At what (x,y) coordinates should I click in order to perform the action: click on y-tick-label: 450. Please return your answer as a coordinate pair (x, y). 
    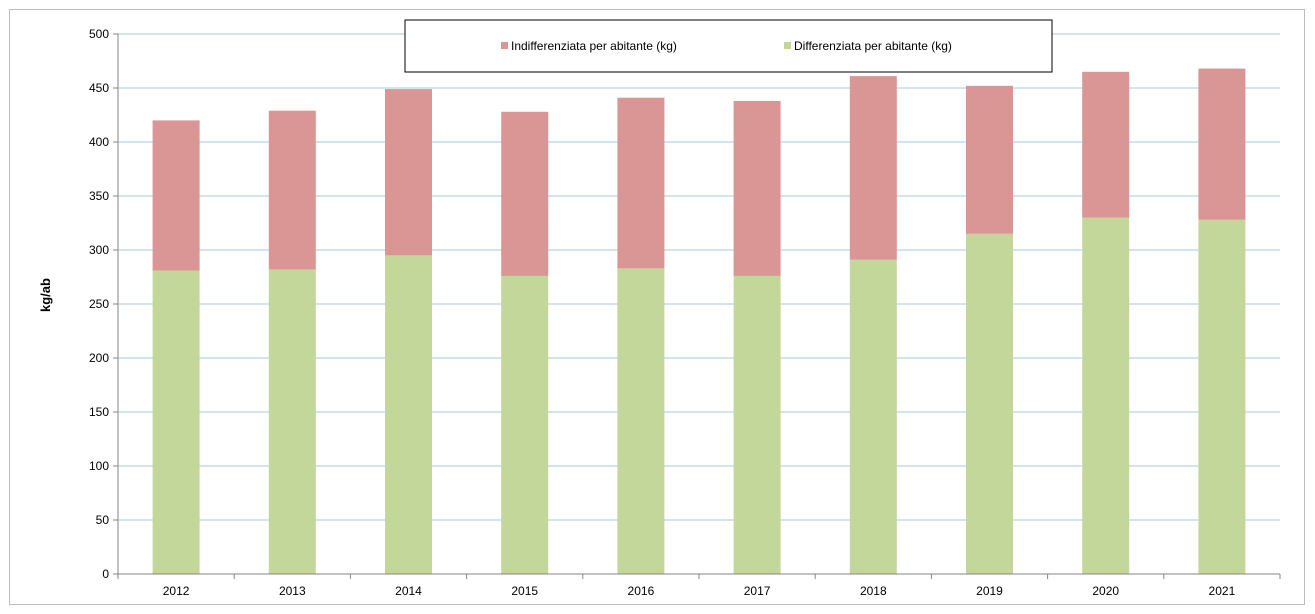
    Looking at the image, I should click on (99, 88).